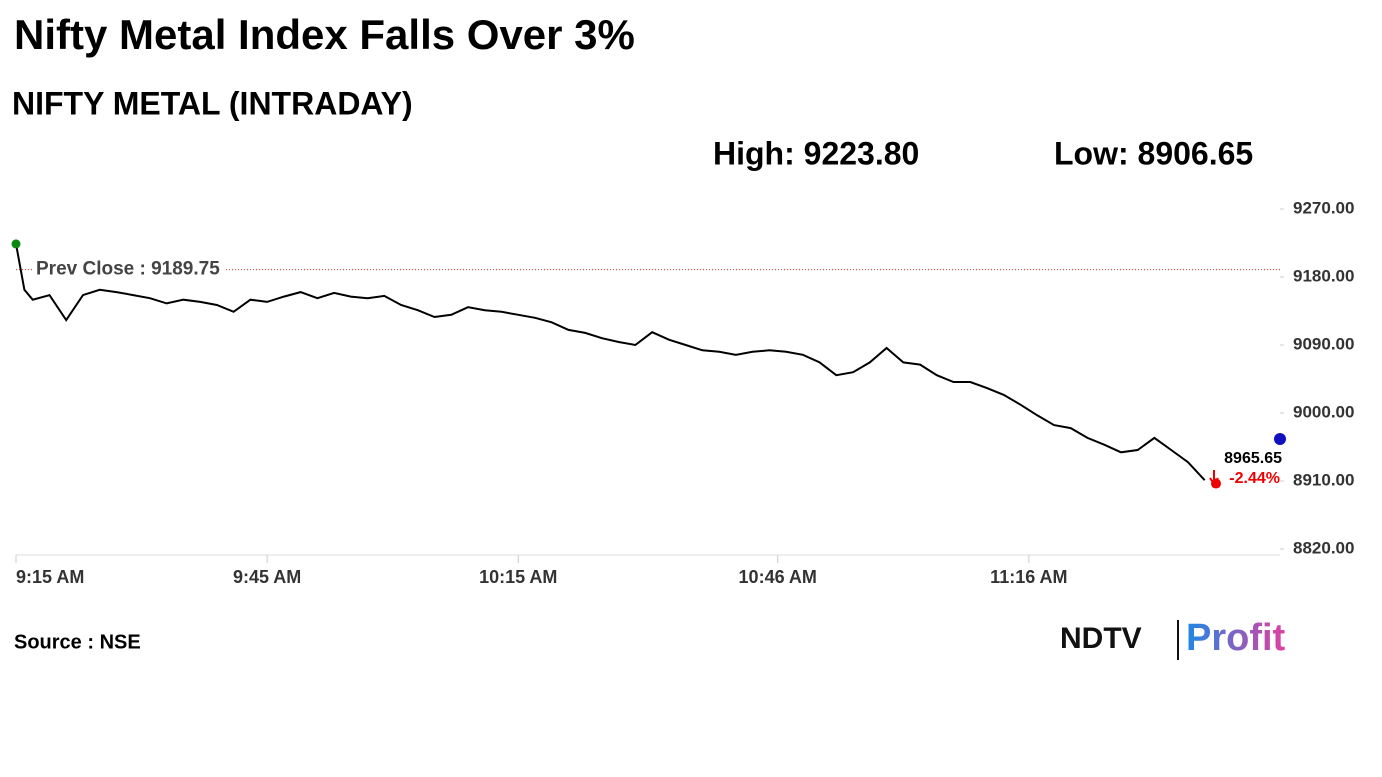  I want to click on chart-title: Nifty Metal Index Falls Over 3%, so click(324, 34).